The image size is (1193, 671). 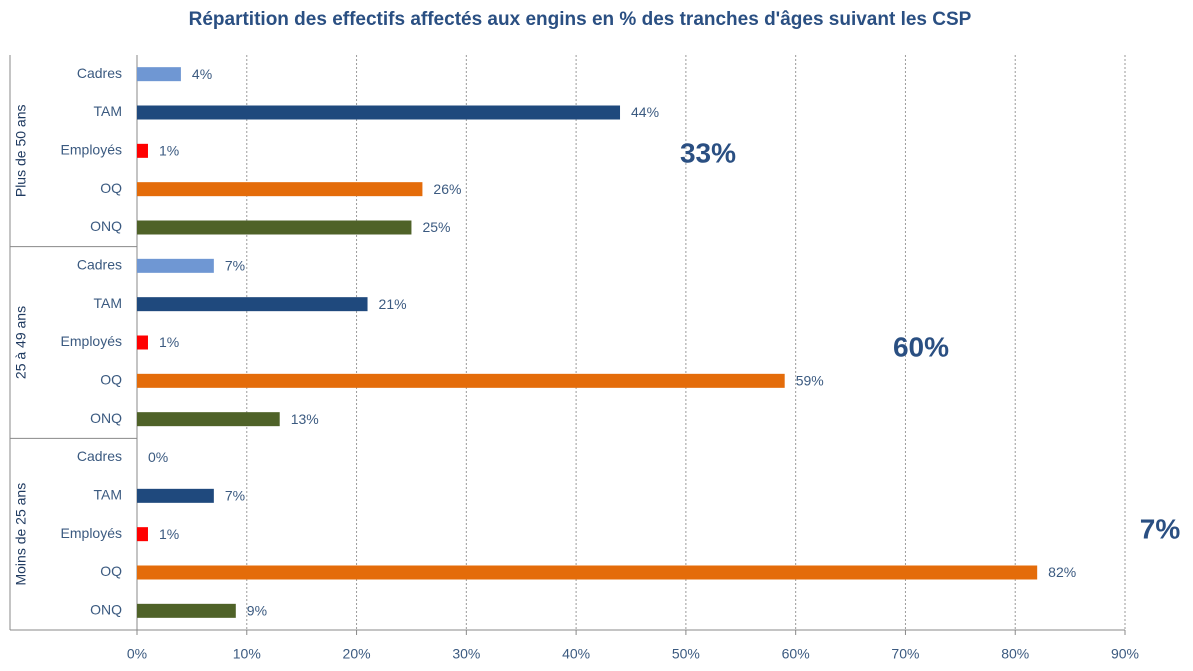 What do you see at coordinates (257, 611) in the screenshot?
I see `value-label: 9%` at bounding box center [257, 611].